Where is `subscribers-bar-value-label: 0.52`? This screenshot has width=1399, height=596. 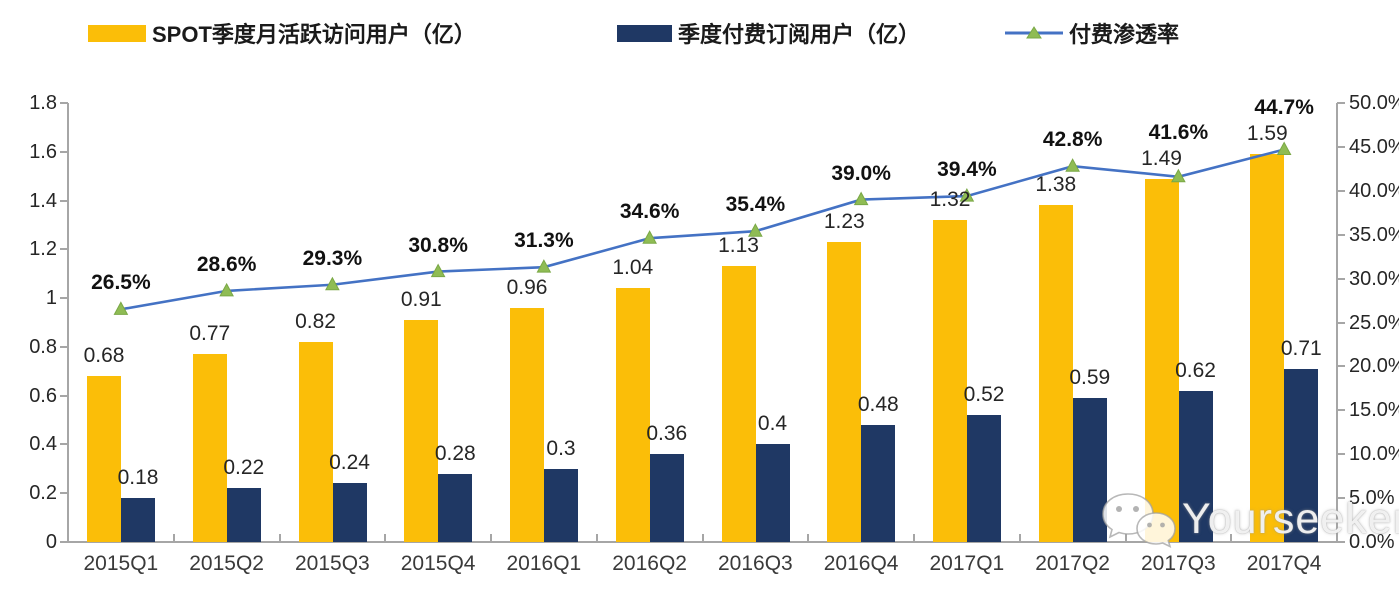
subscribers-bar-value-label: 0.52 is located at coordinates (984, 395).